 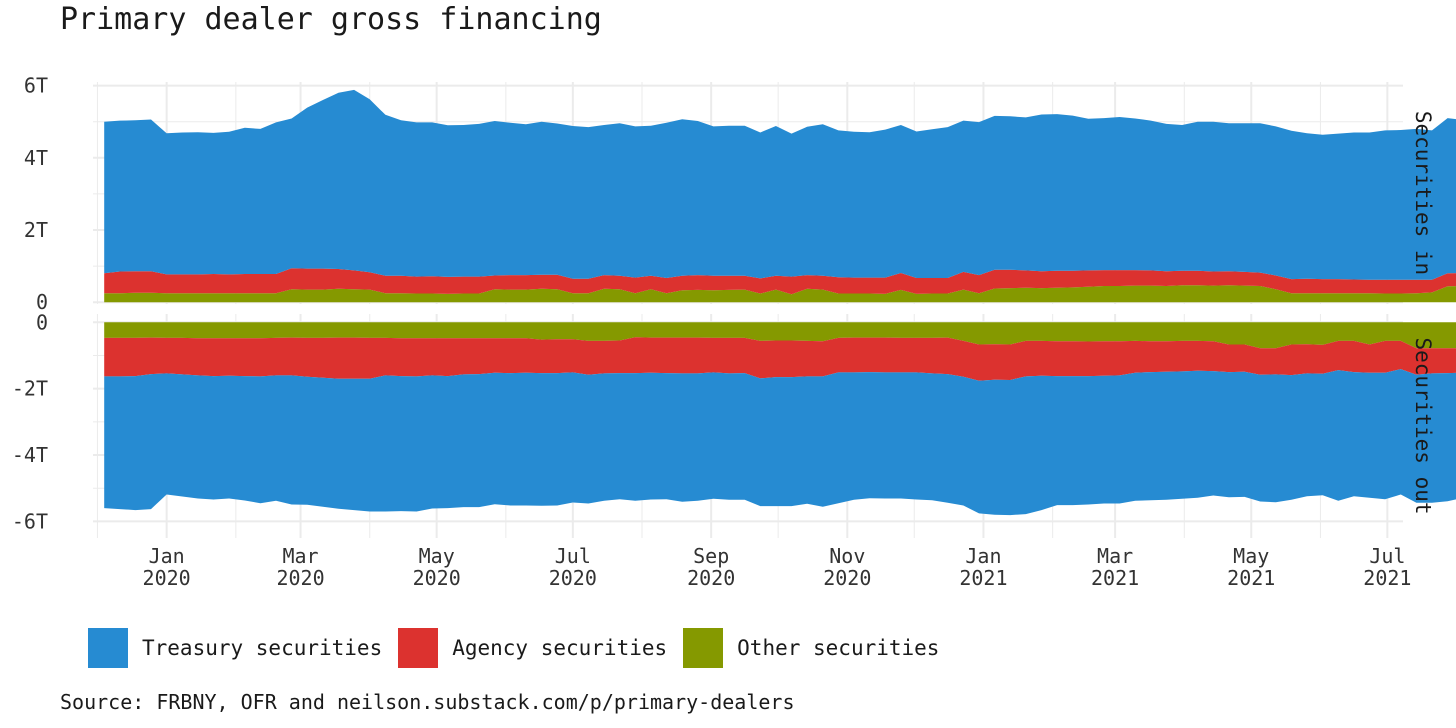 I want to click on legend-swatch-agency, so click(x=418, y=648).